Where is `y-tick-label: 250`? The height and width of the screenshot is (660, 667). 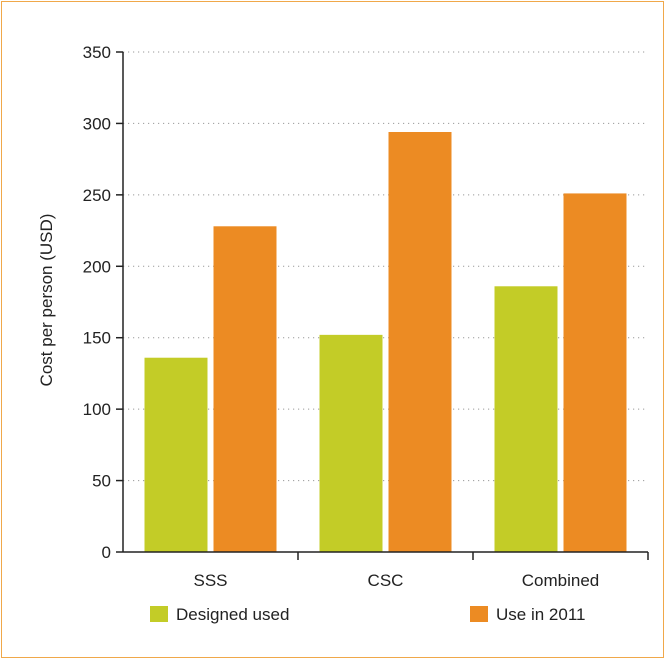 y-tick-label: 250 is located at coordinates (97, 195).